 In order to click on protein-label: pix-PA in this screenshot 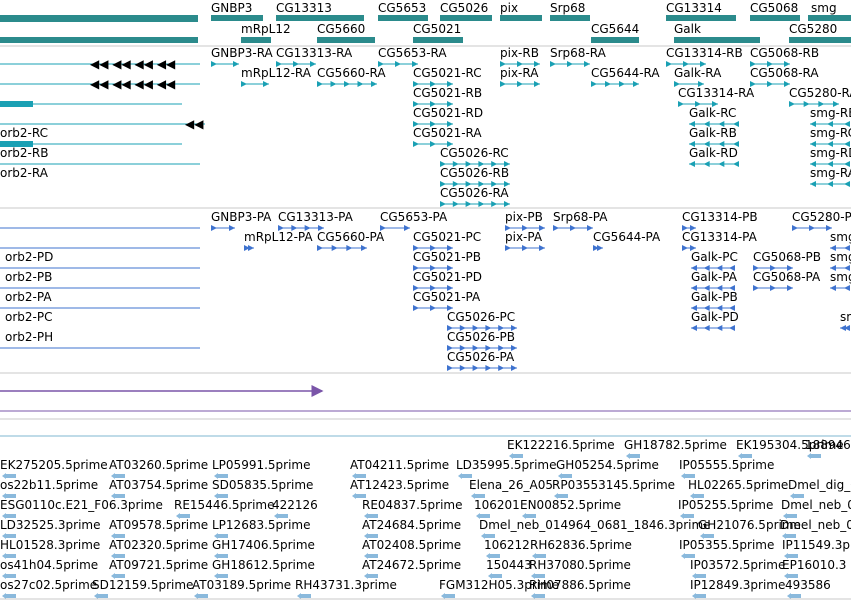, I will do `click(524, 237)`.